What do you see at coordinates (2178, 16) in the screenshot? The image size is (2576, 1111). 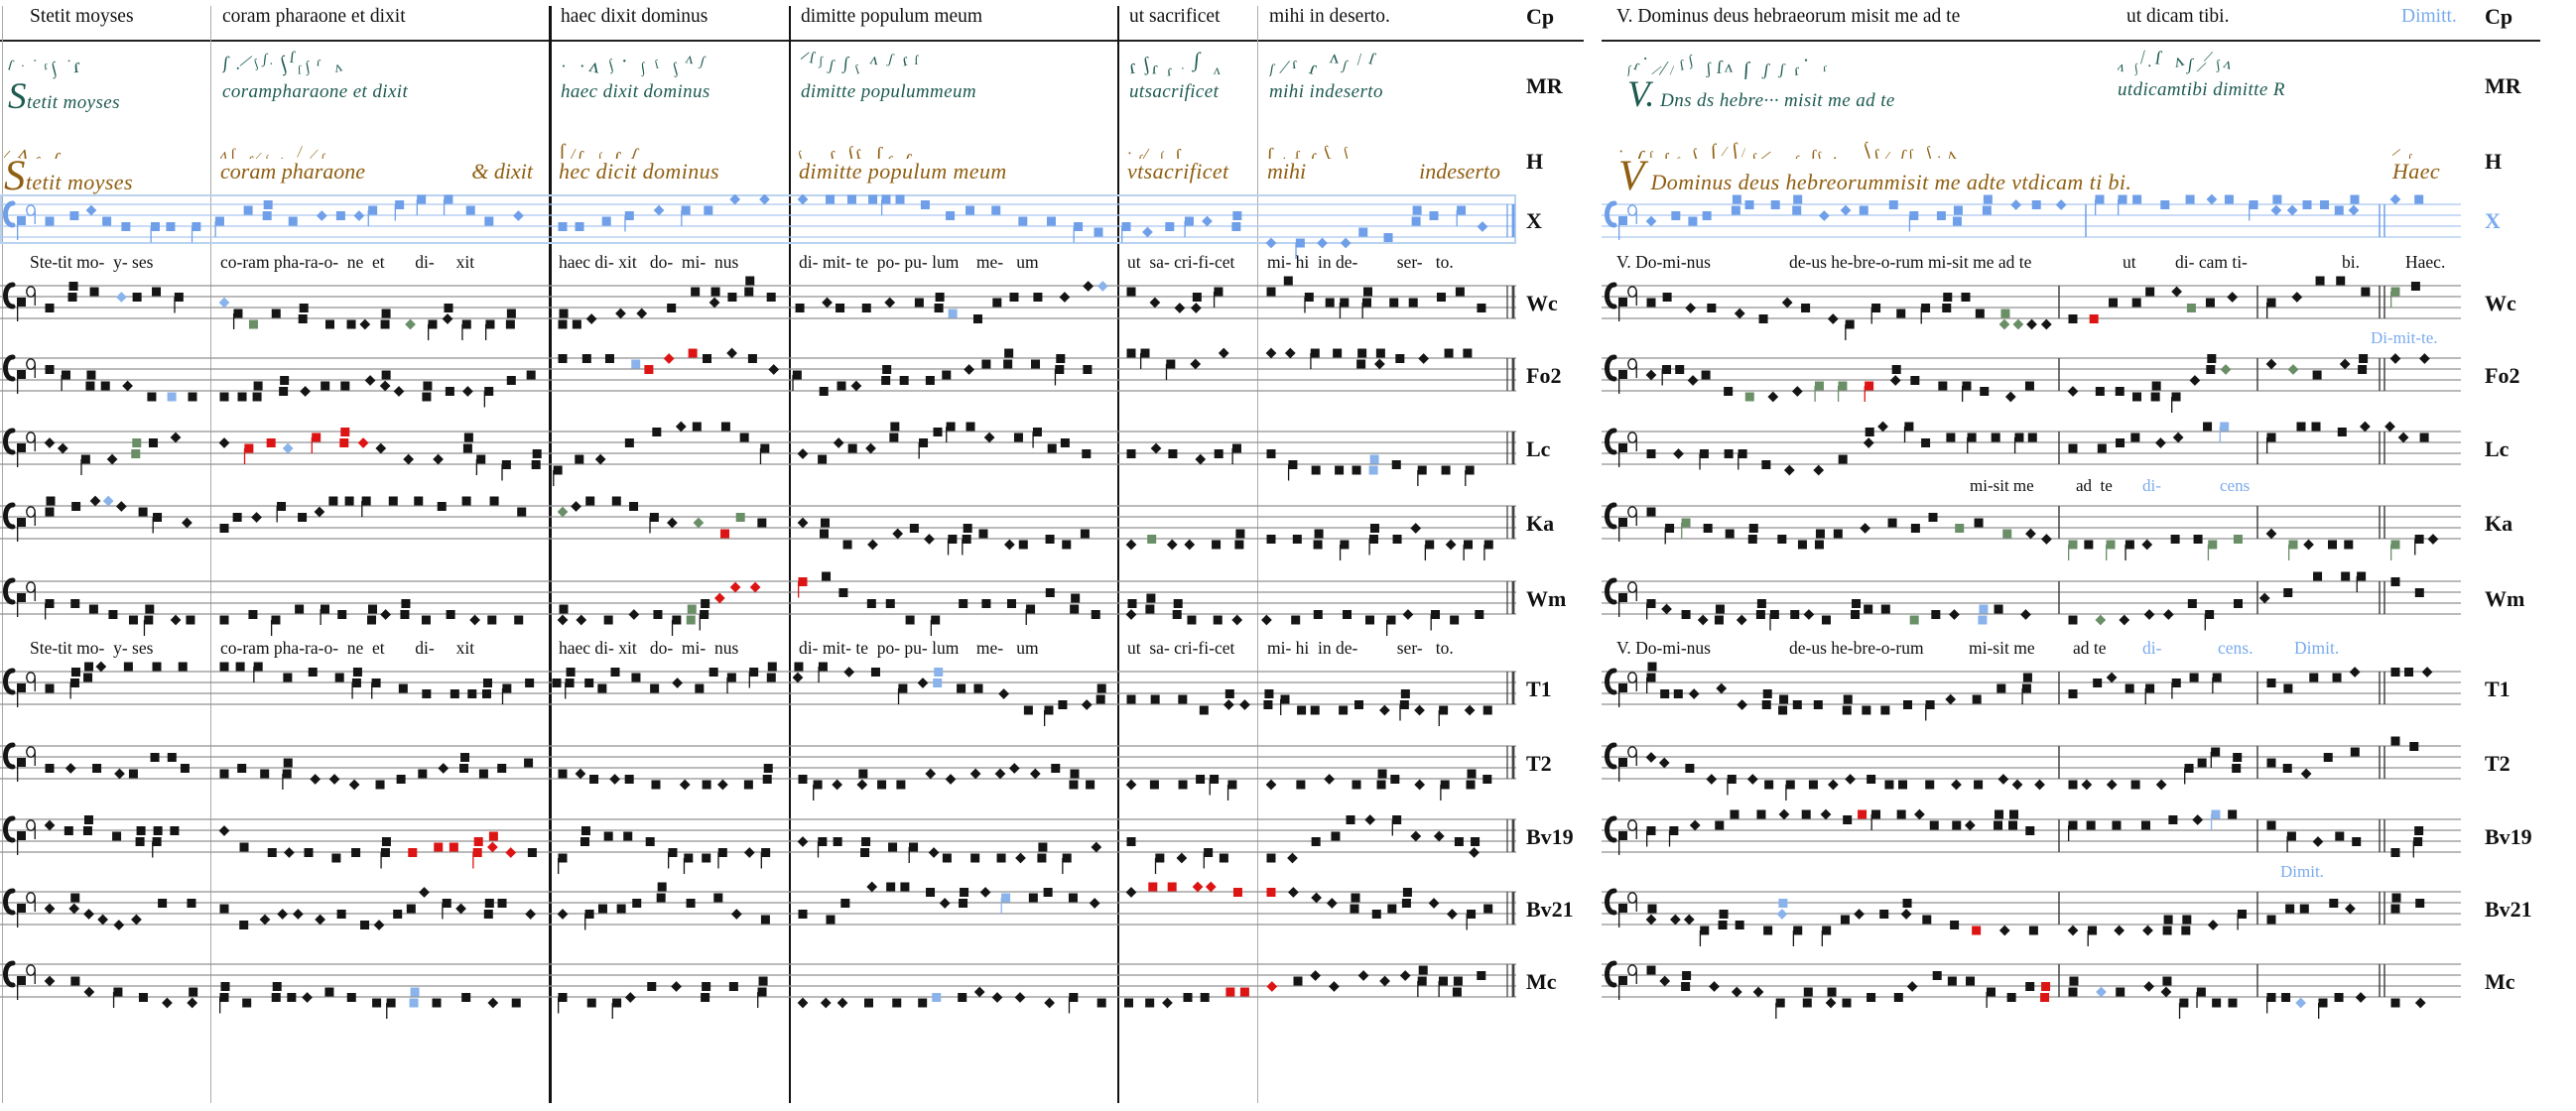 I see `header-column: ut dicam tibi.` at bounding box center [2178, 16].